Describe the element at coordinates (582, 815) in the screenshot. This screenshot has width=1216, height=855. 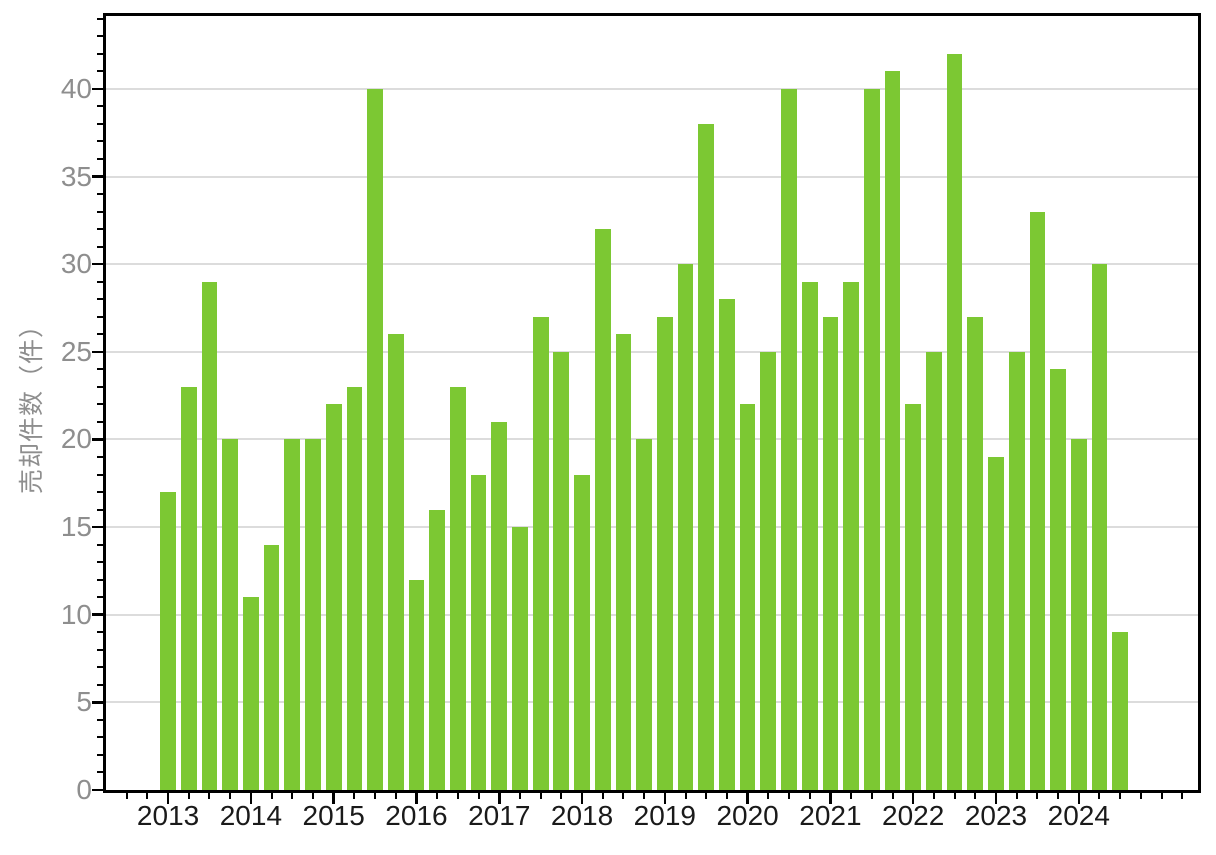
I see `x-tick-label: 2018` at that location.